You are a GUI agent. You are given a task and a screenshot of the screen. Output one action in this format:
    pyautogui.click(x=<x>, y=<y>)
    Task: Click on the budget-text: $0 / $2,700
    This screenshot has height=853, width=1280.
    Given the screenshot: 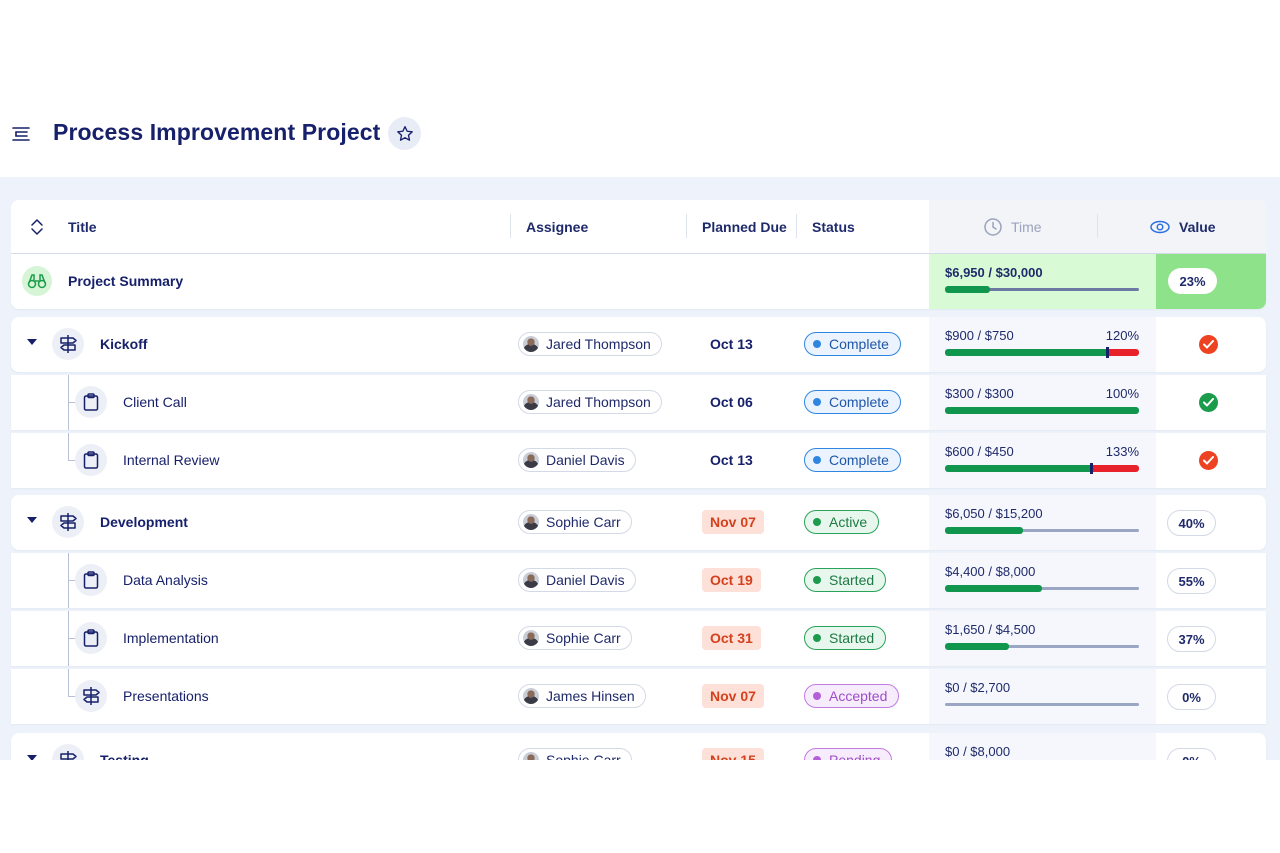 What is the action you would take?
    pyautogui.click(x=978, y=687)
    